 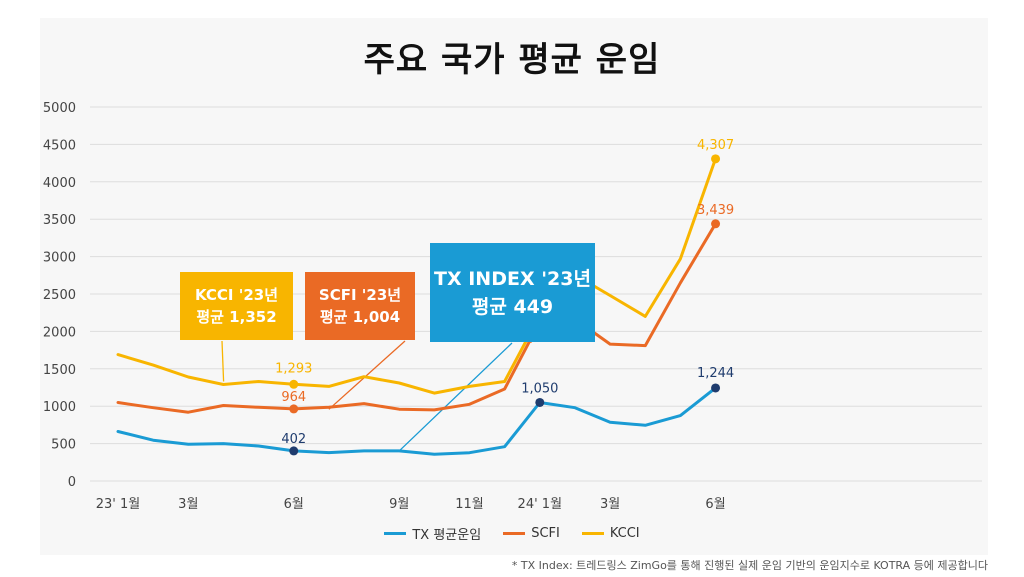 I want to click on y-tick-label: 2500, so click(x=59, y=295).